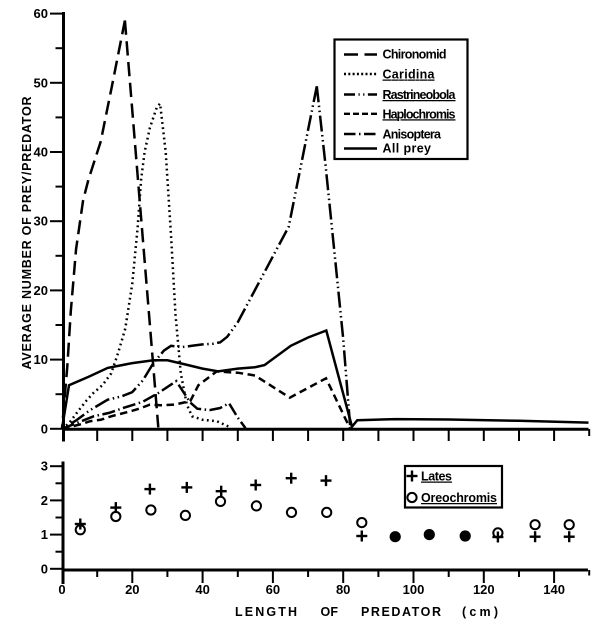 The height and width of the screenshot is (626, 600). What do you see at coordinates (436, 477) in the screenshot?
I see `svg-text: Lates` at bounding box center [436, 477].